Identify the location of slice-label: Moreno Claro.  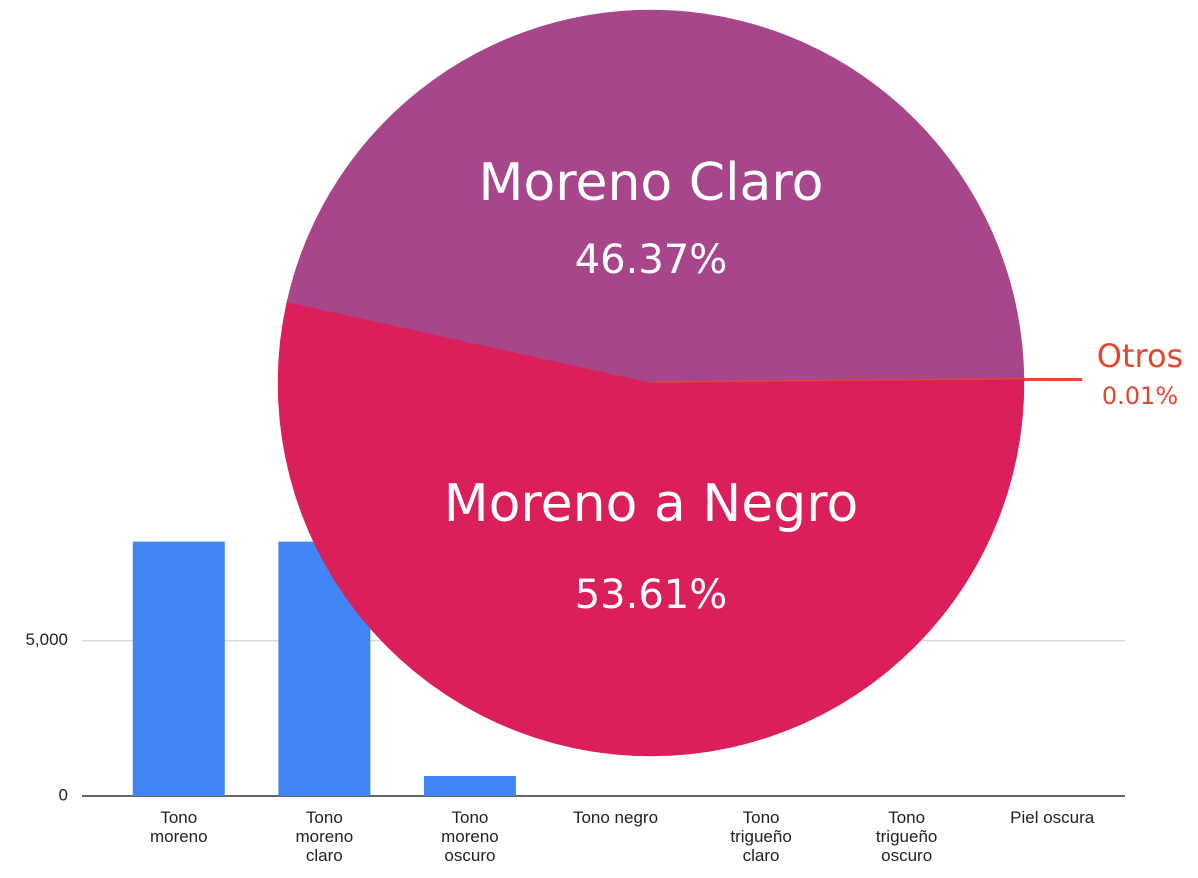
(651, 183).